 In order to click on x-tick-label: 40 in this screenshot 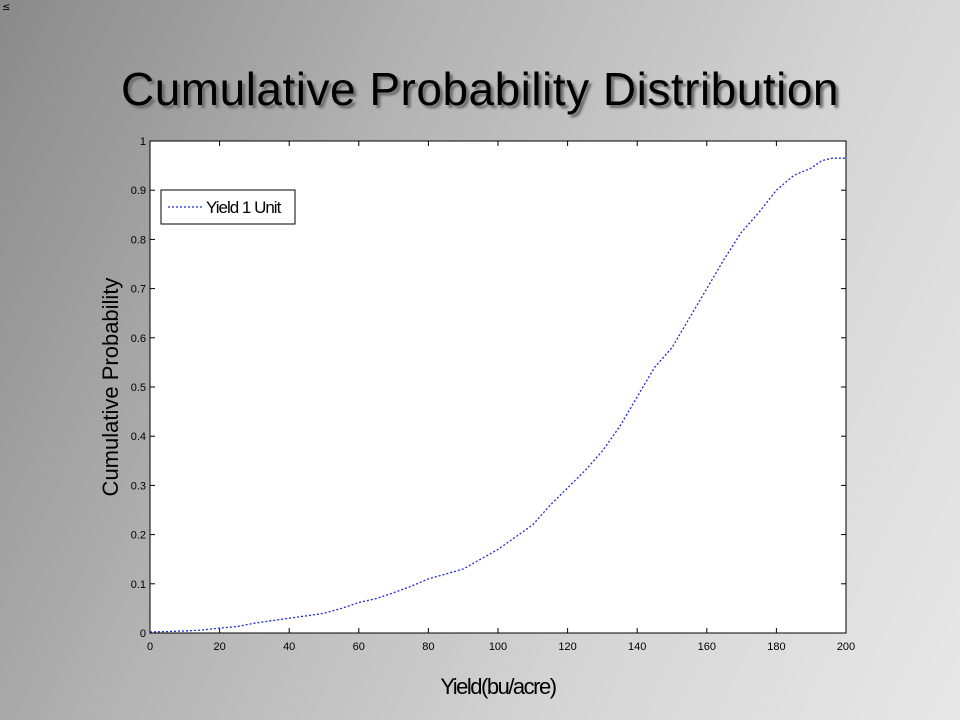, I will do `click(289, 647)`.